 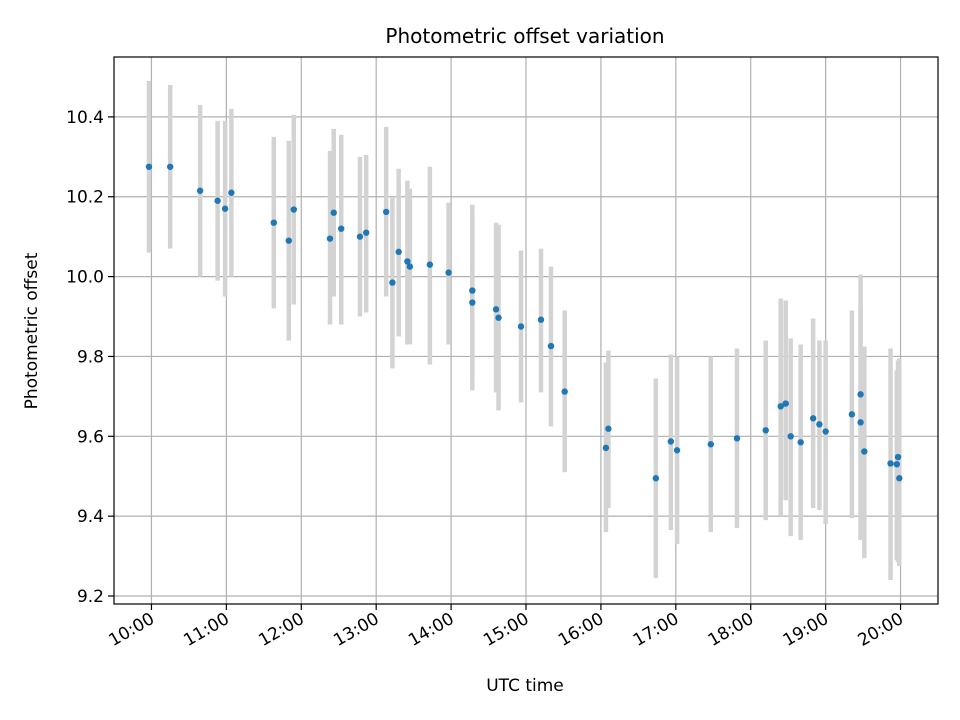 What do you see at coordinates (656, 630) in the screenshot?
I see `x-tick-label: 17:00` at bounding box center [656, 630].